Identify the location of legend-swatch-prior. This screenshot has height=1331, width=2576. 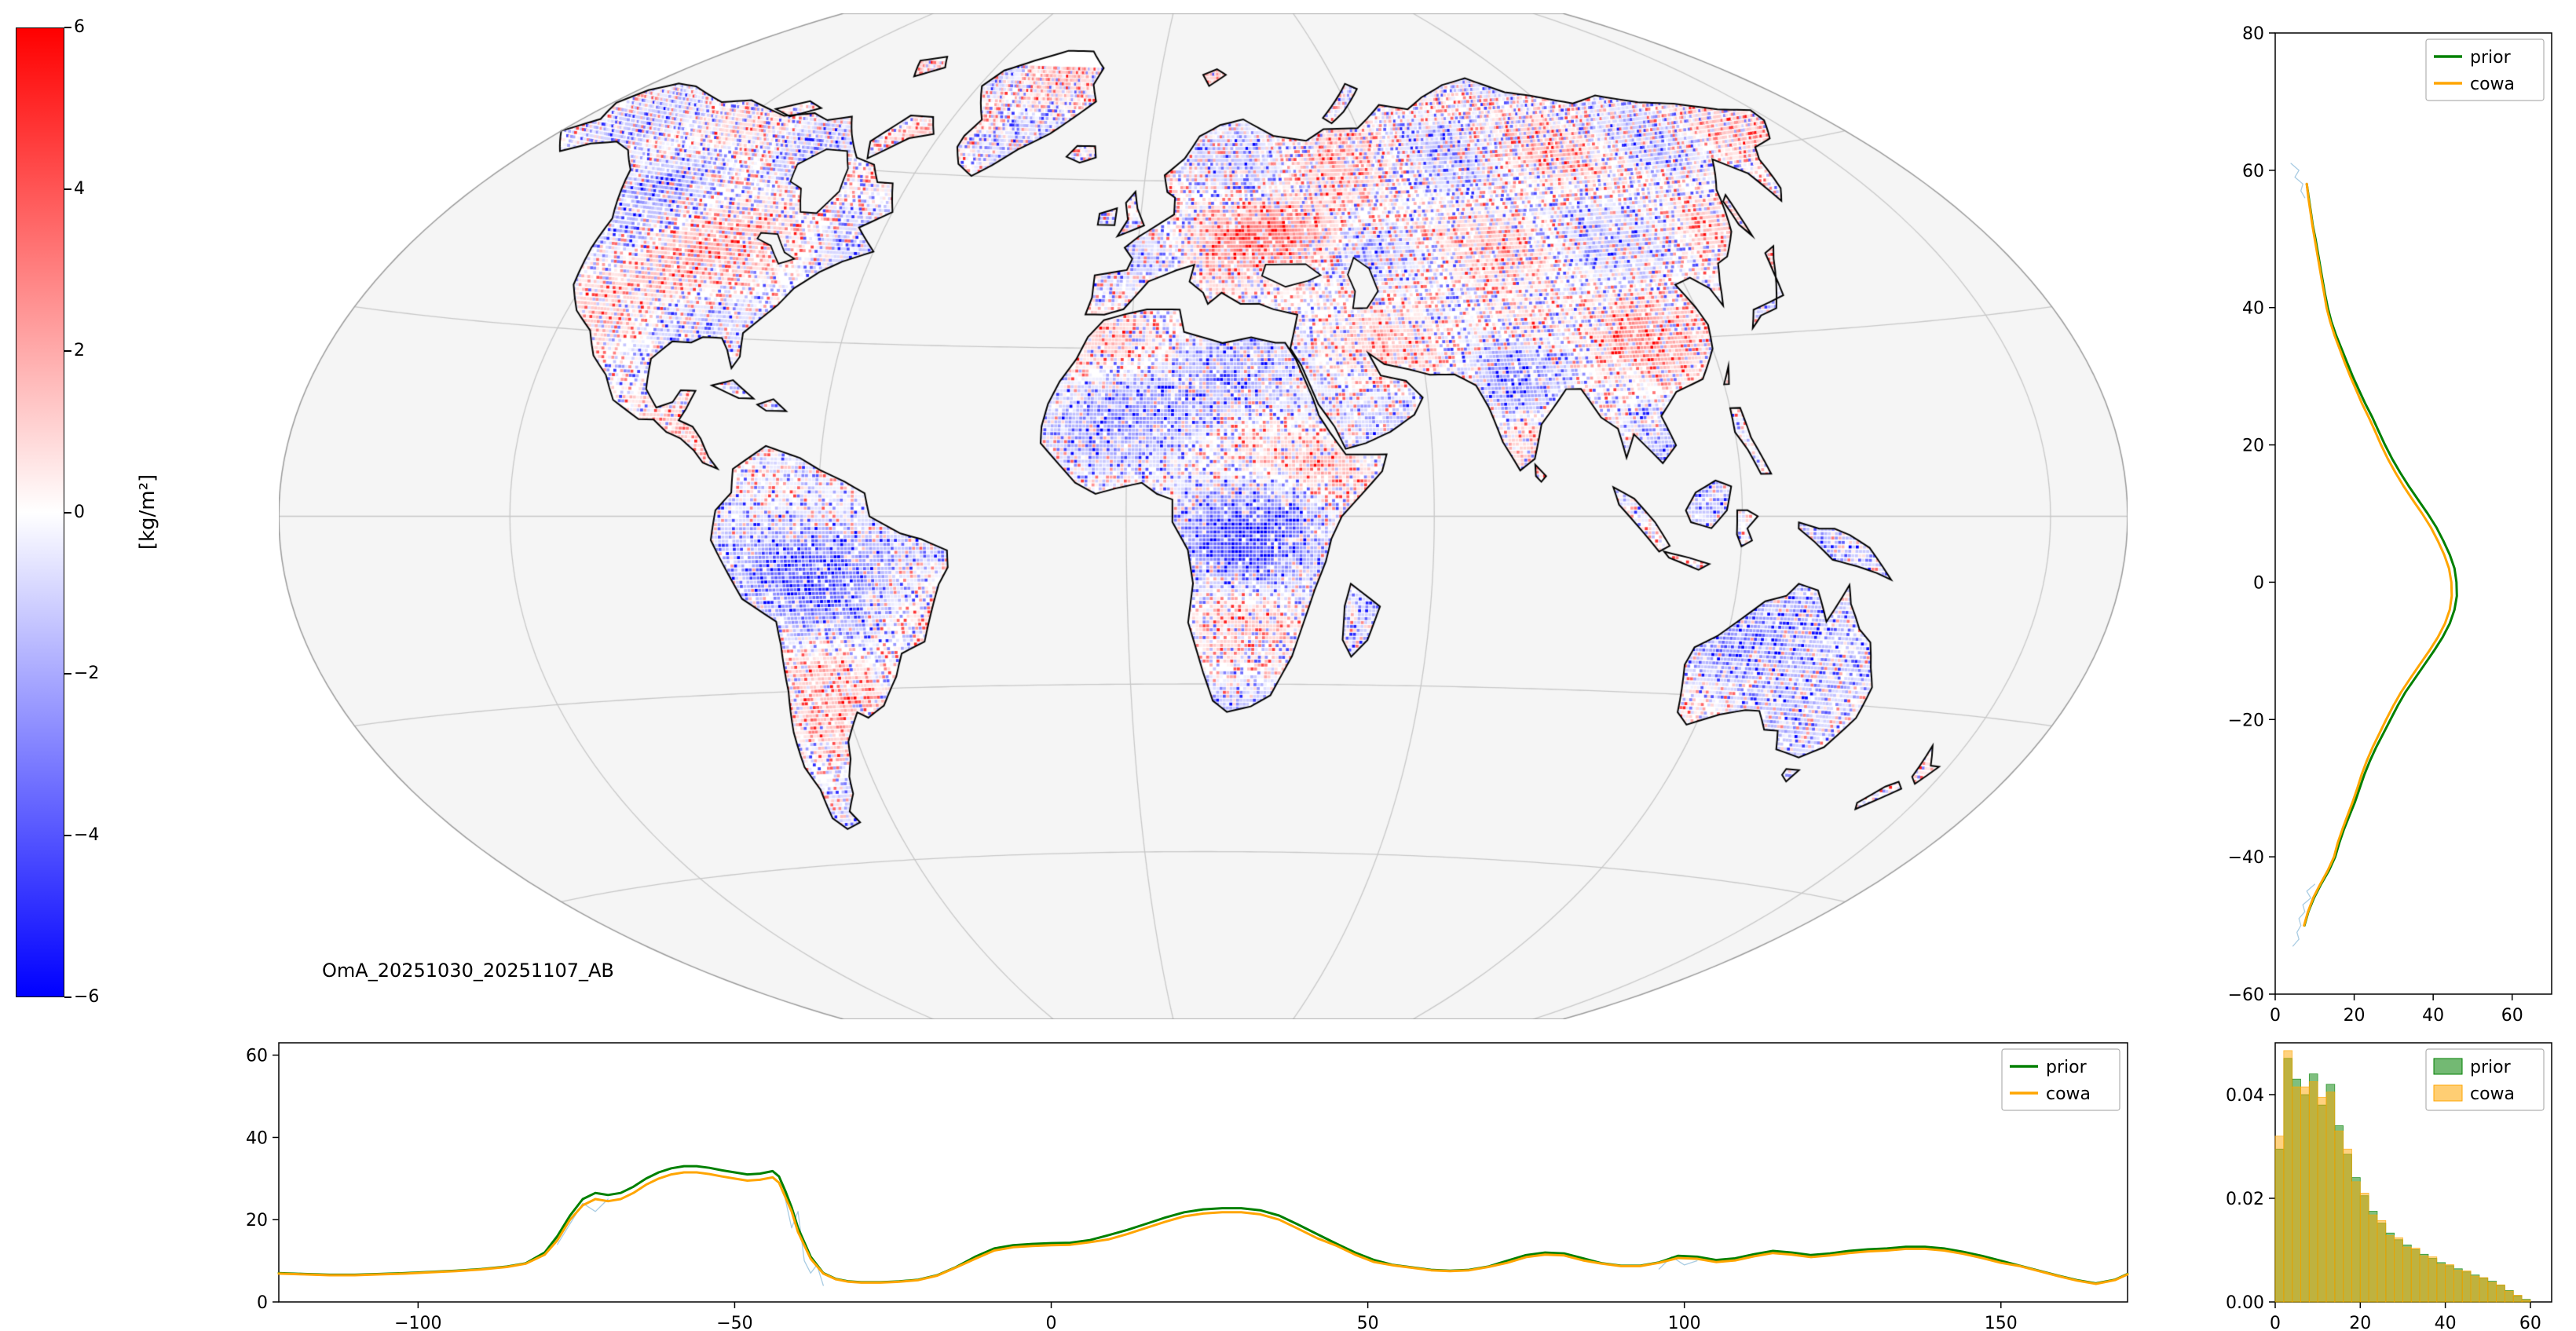
(2448, 1066).